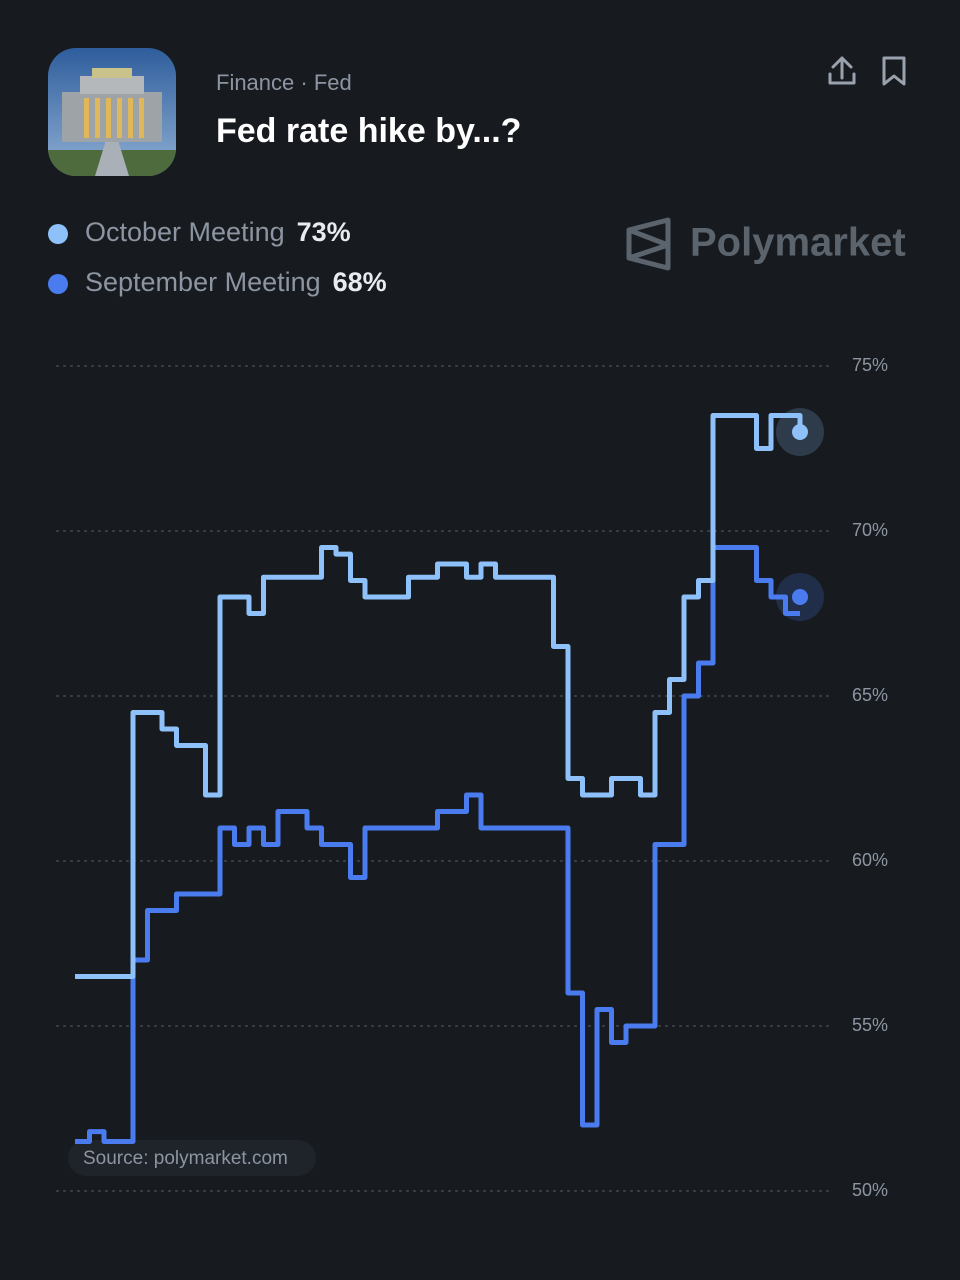  I want to click on legend-entry: September Meeting 68%, so click(236, 282).